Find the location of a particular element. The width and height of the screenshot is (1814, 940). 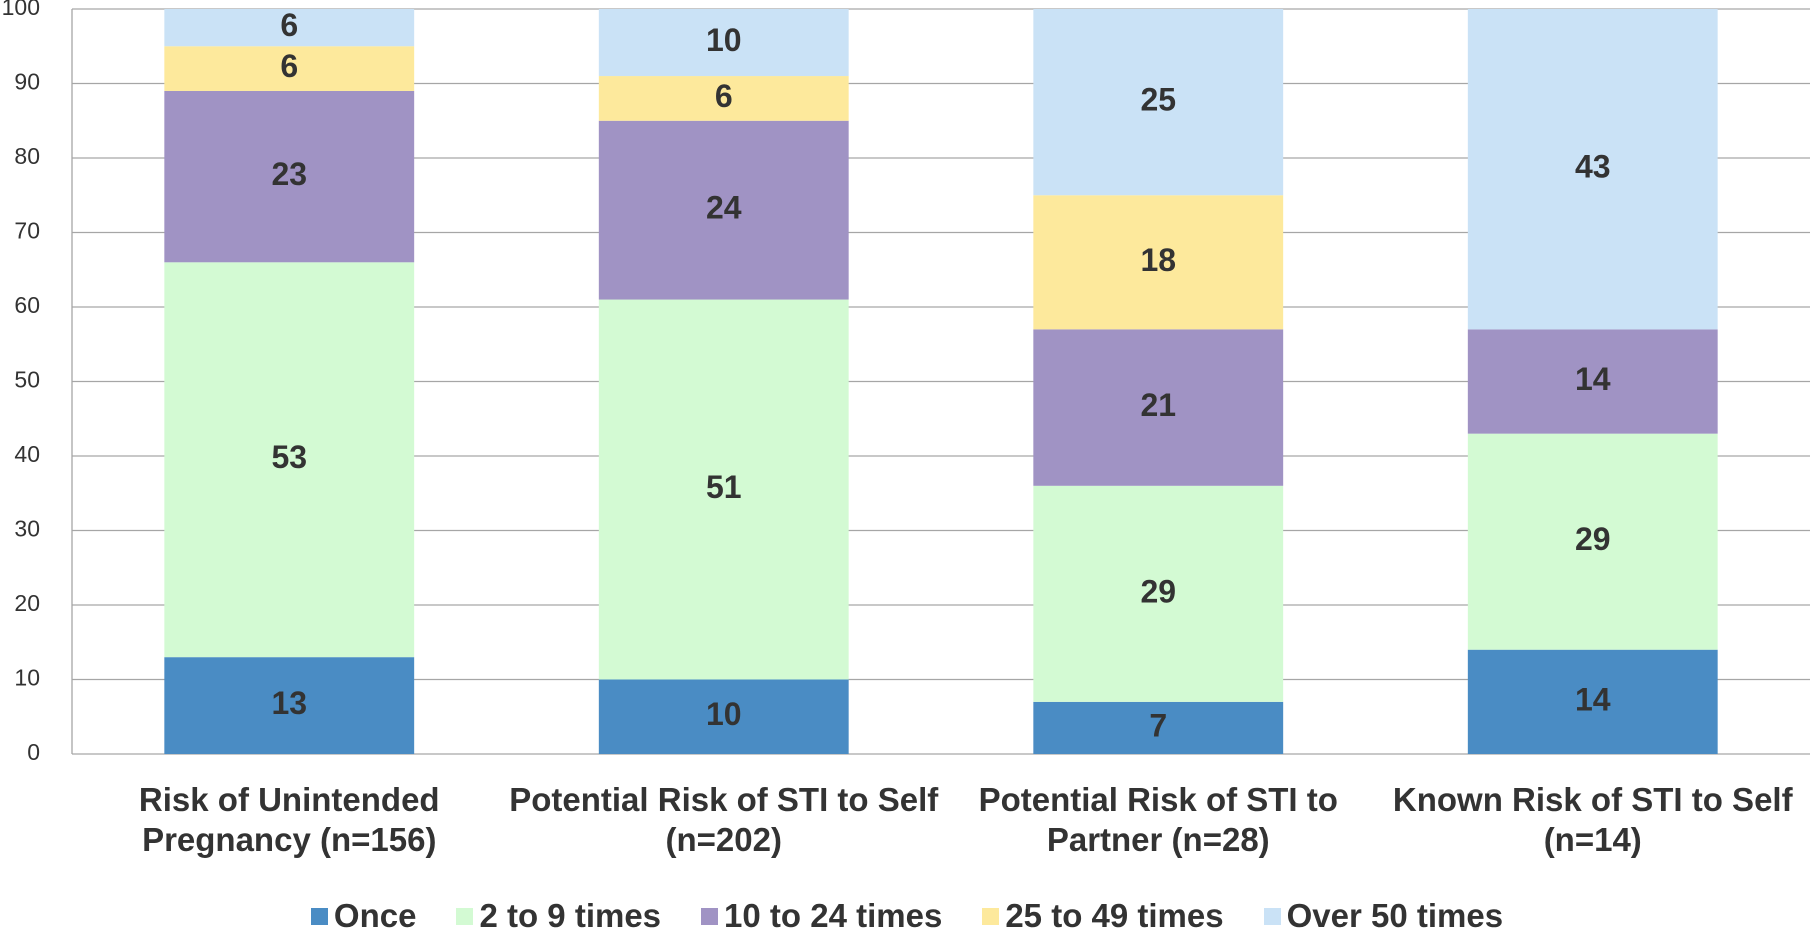

legend-label: Once is located at coordinates (375, 915).